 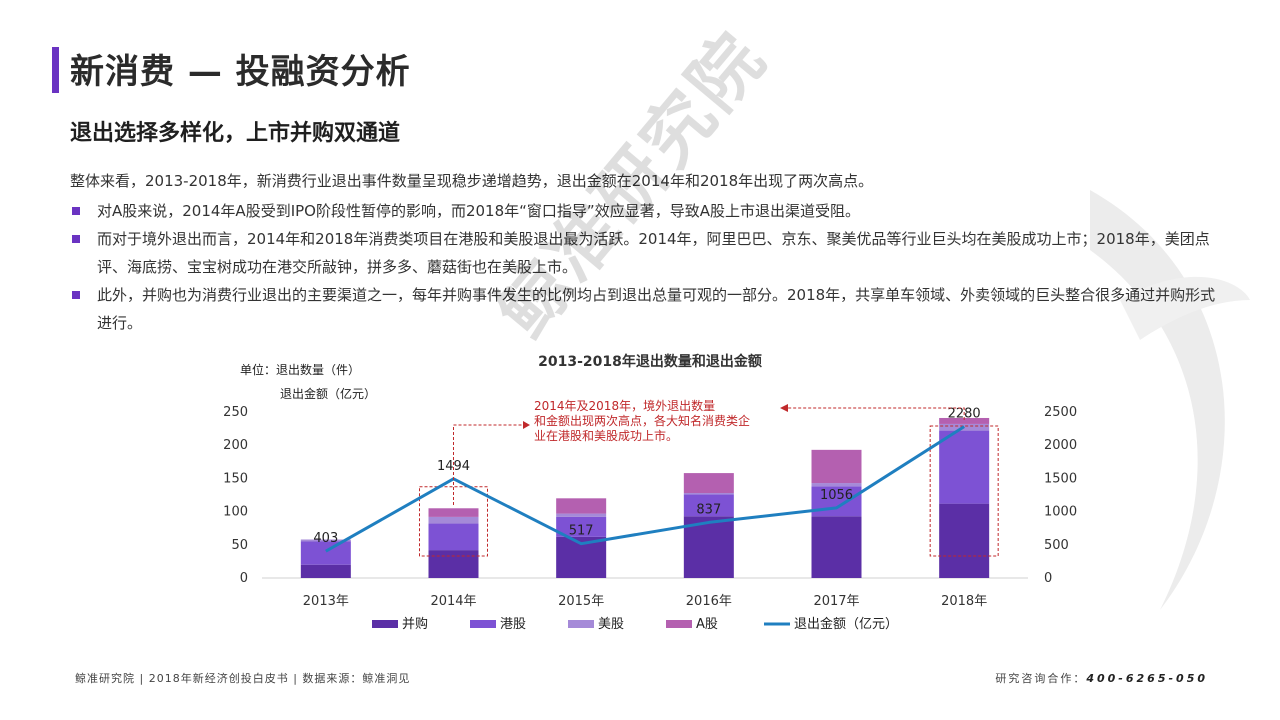 I want to click on footer-contact: 研究咨询合作：400-6265-050, so click(x=1101, y=678).